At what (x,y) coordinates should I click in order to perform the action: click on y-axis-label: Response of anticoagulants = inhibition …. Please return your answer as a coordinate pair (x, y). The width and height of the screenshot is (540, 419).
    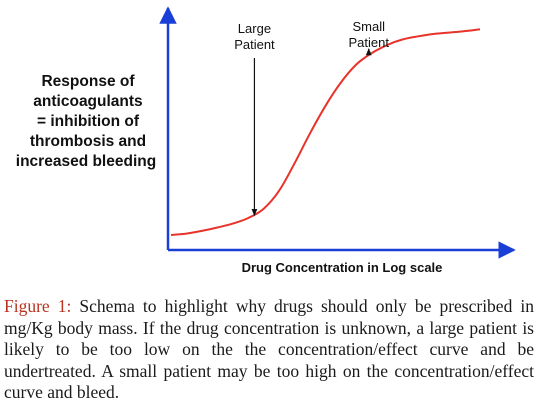
    Looking at the image, I should click on (86, 121).